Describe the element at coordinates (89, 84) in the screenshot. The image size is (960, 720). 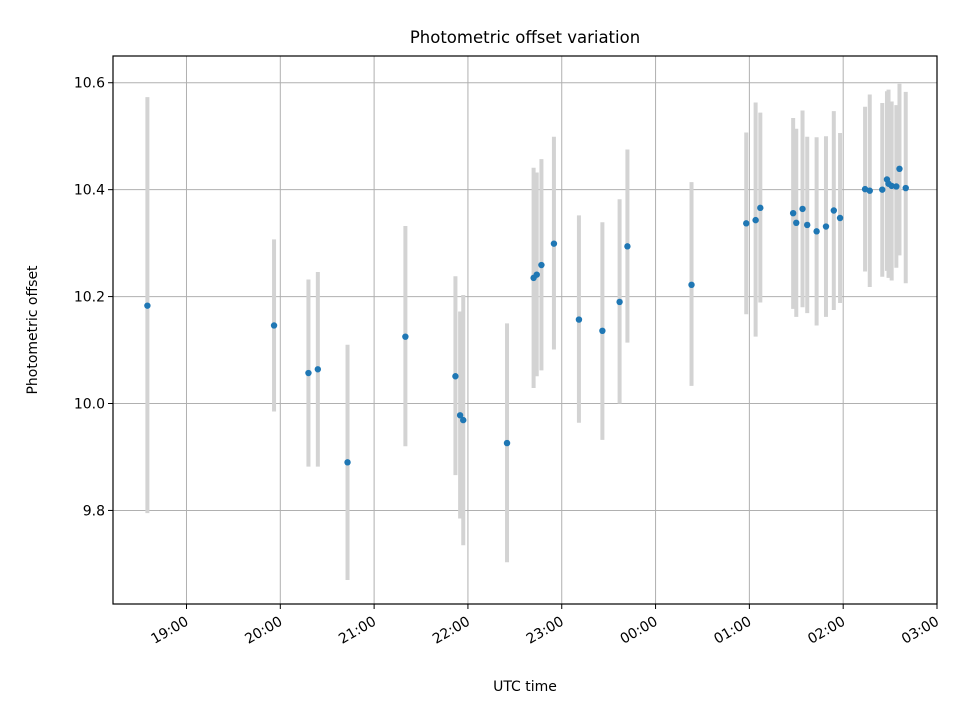
I see `y-tick-label: 10.6` at that location.